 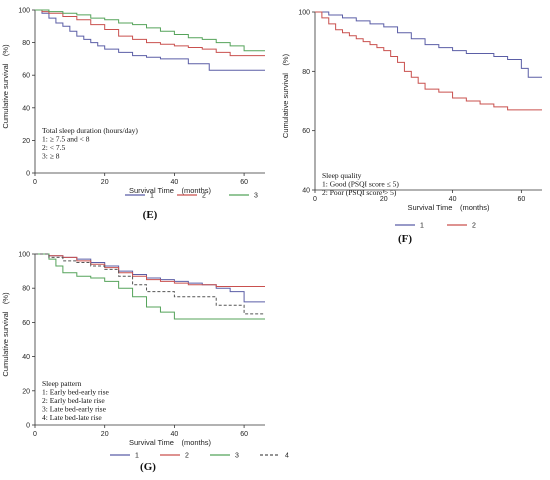 I want to click on annotation-line: 1: Good (PSQI score ≤ 5), so click(x=360, y=184).